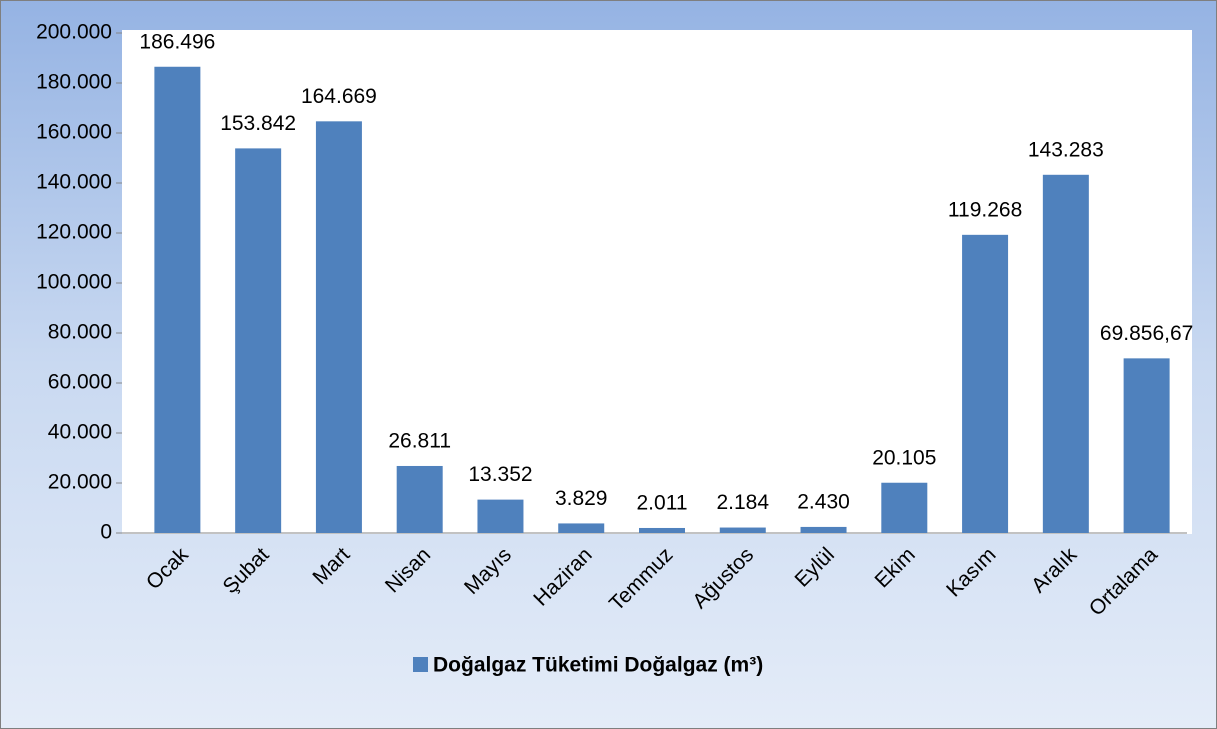  What do you see at coordinates (80, 482) in the screenshot?
I see `y-tick-label: 20.000` at bounding box center [80, 482].